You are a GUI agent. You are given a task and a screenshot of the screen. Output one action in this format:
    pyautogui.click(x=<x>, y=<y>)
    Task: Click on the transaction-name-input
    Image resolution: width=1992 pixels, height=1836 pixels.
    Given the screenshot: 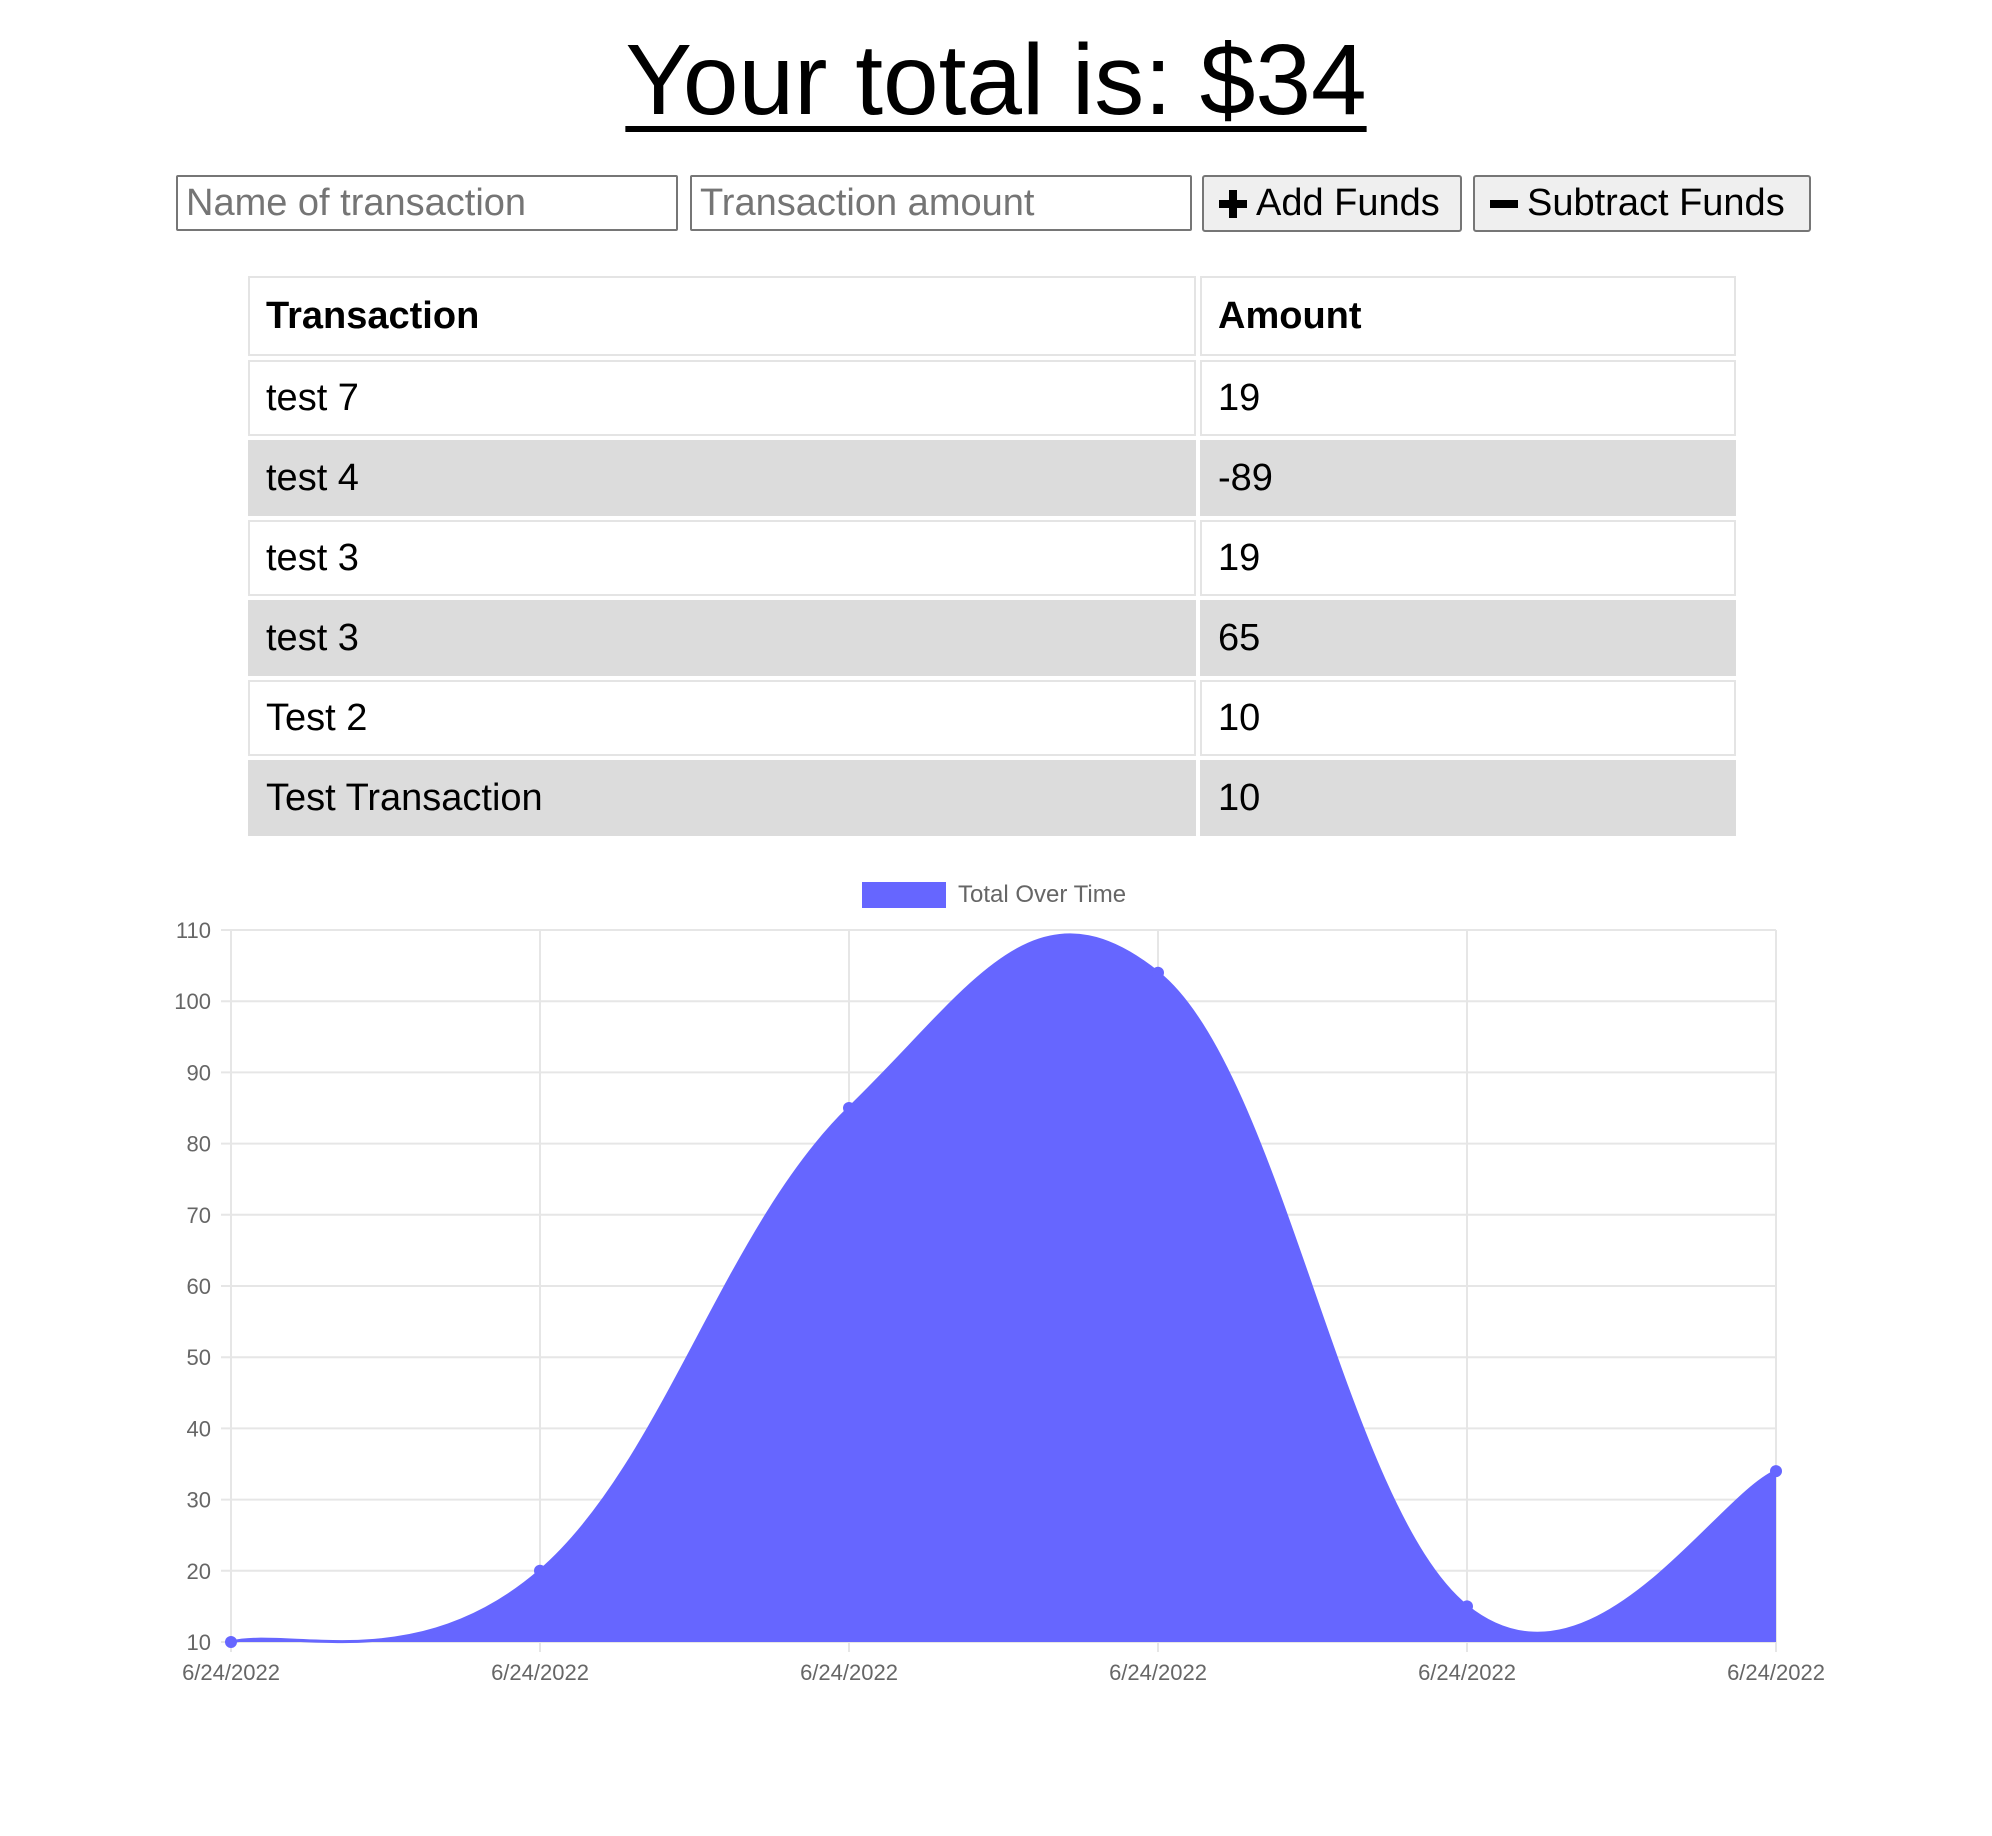 What is the action you would take?
    pyautogui.click(x=427, y=203)
    